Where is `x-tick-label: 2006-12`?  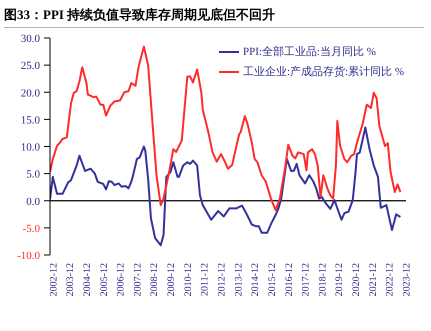
x-tick-label: 2006-12 is located at coordinates (121, 279).